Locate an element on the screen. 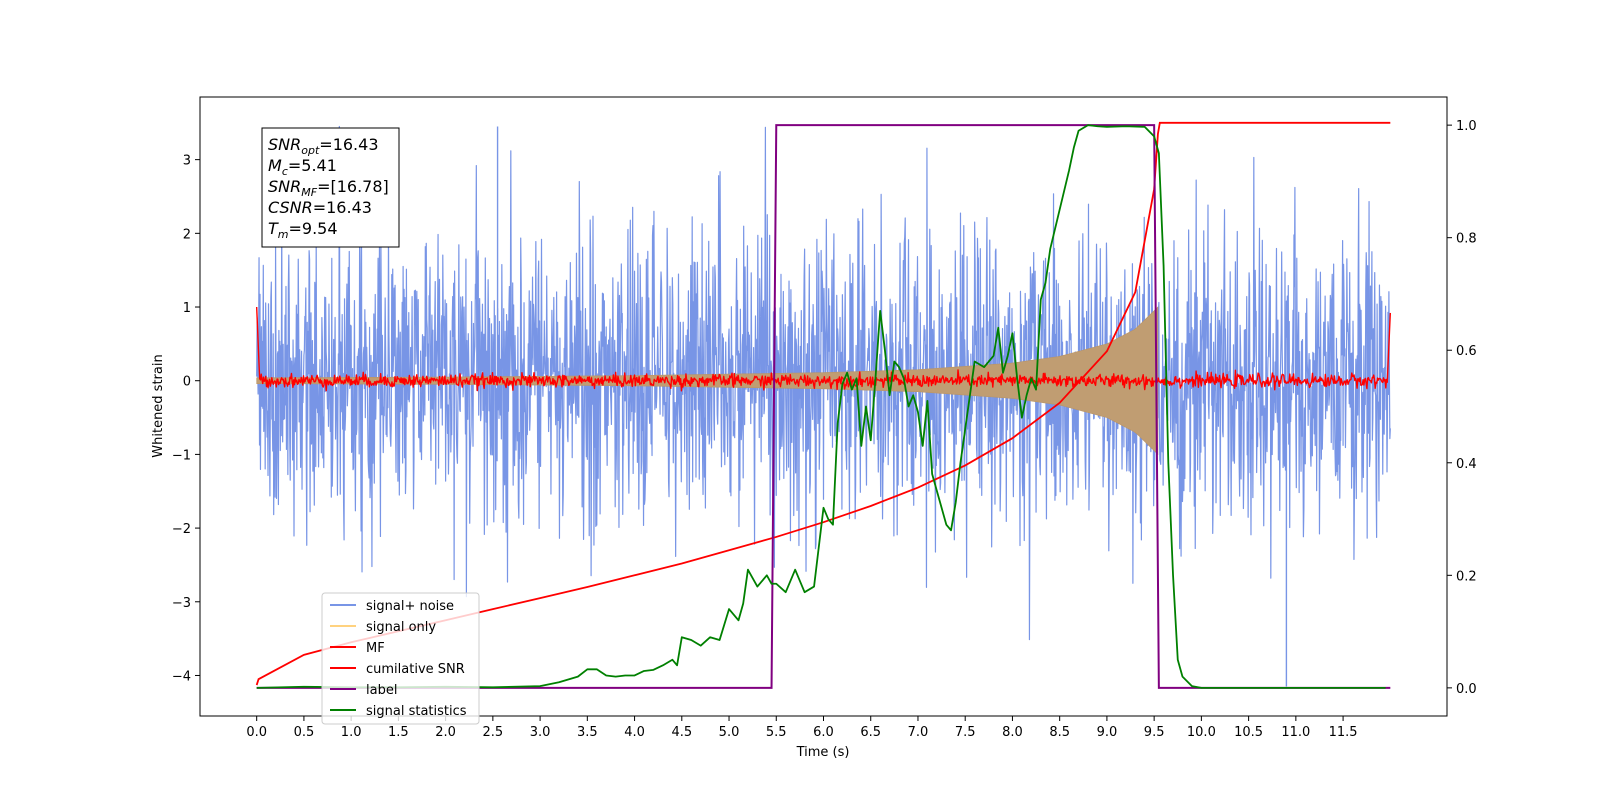 The image size is (1600, 800). y2-tick-label: 0.6 is located at coordinates (1466, 351).